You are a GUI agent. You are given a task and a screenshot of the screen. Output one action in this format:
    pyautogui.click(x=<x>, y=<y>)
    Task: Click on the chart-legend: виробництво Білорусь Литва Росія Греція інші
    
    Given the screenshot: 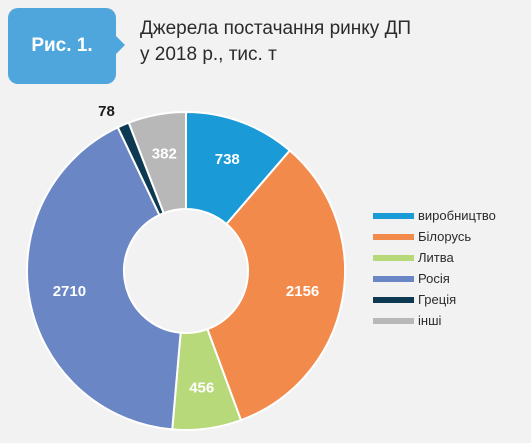 What is the action you would take?
    pyautogui.click(x=434, y=268)
    